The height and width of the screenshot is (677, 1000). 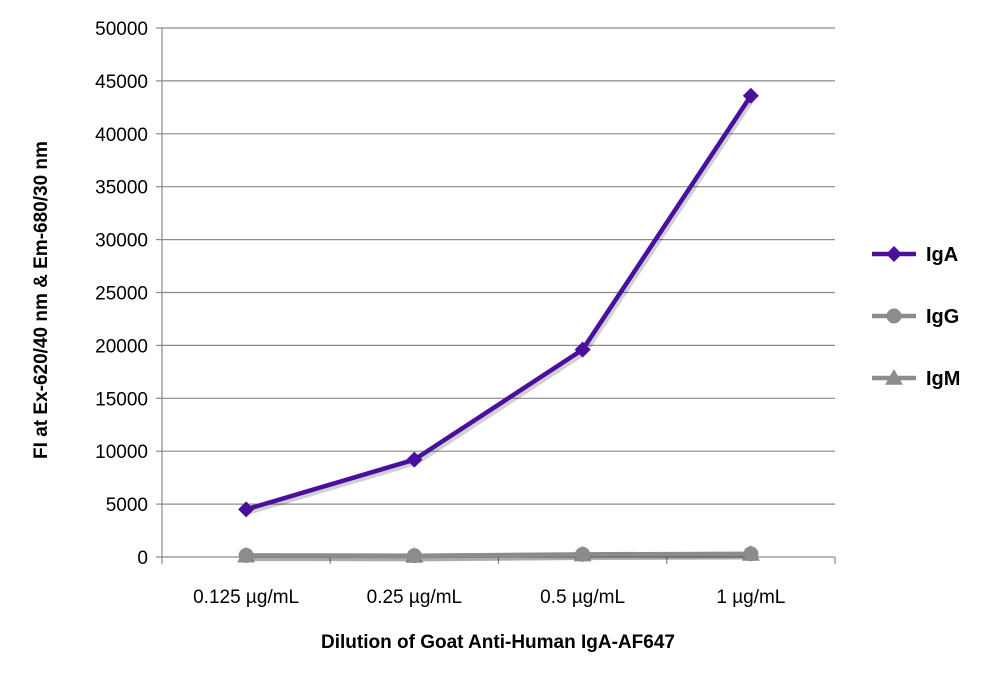 What do you see at coordinates (41, 300) in the screenshot?
I see `y-axis-title: FI at Ex-620/40 nm & Em-680/30 nm` at bounding box center [41, 300].